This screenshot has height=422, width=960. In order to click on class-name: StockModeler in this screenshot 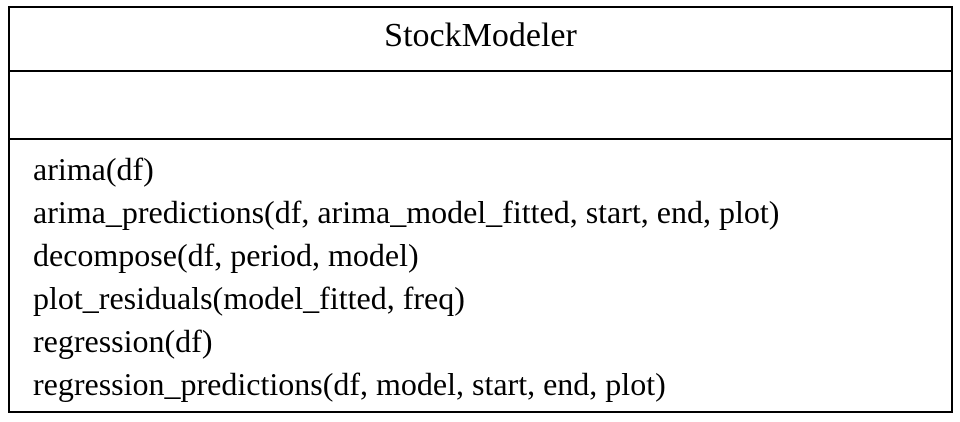, I will do `click(480, 35)`.